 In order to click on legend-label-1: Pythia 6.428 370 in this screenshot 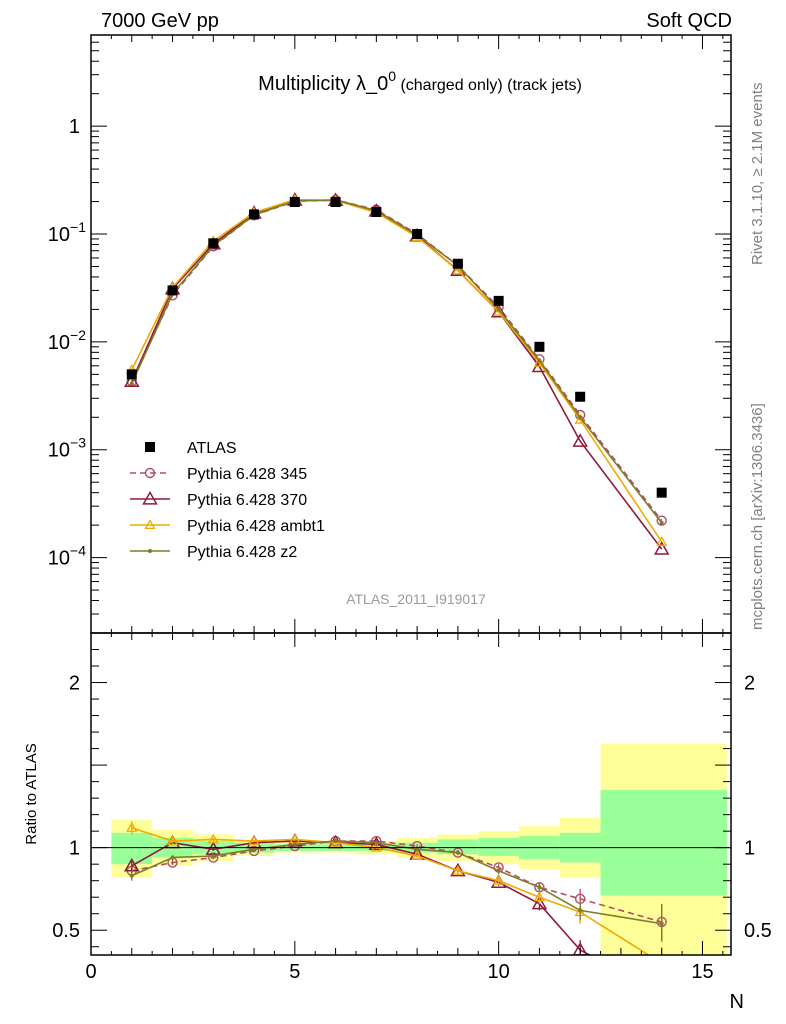, I will do `click(247, 500)`.